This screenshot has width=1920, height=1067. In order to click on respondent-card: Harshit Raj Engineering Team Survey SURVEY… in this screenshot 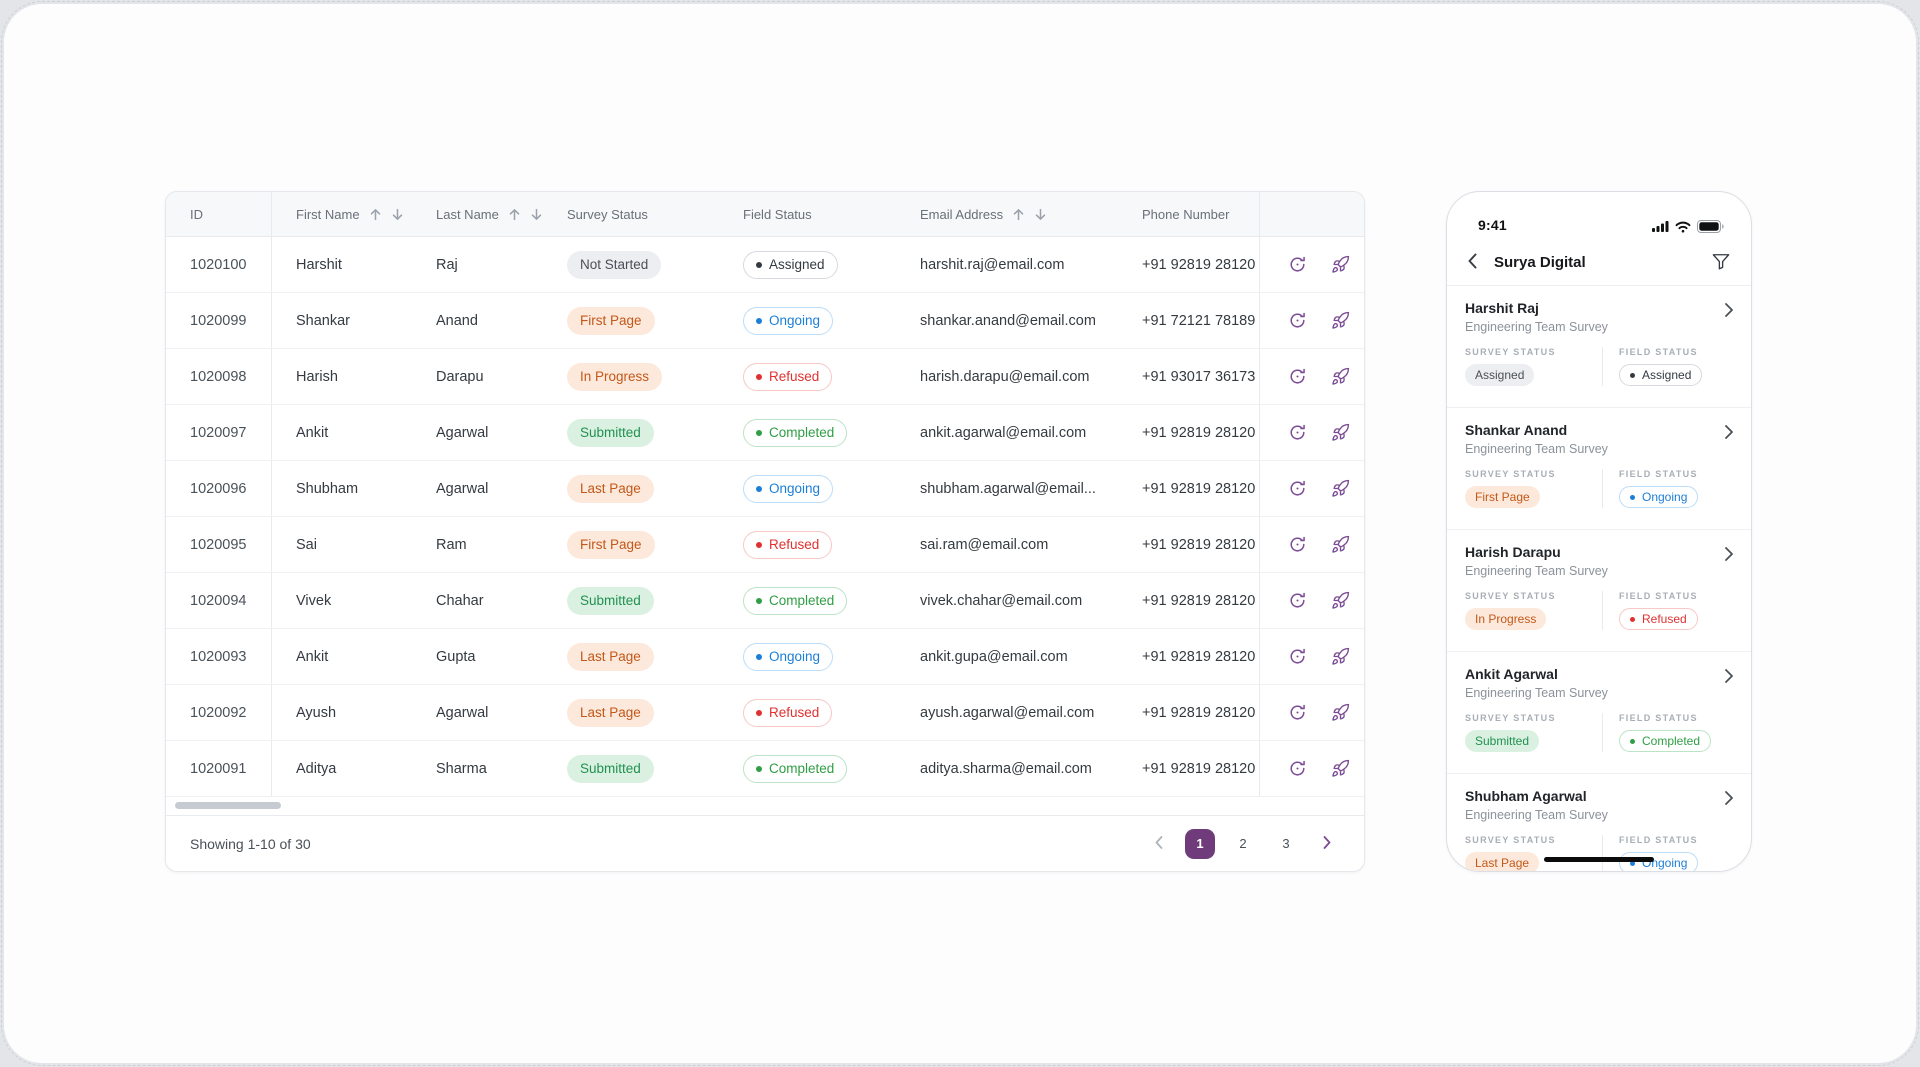, I will do `click(1599, 347)`.